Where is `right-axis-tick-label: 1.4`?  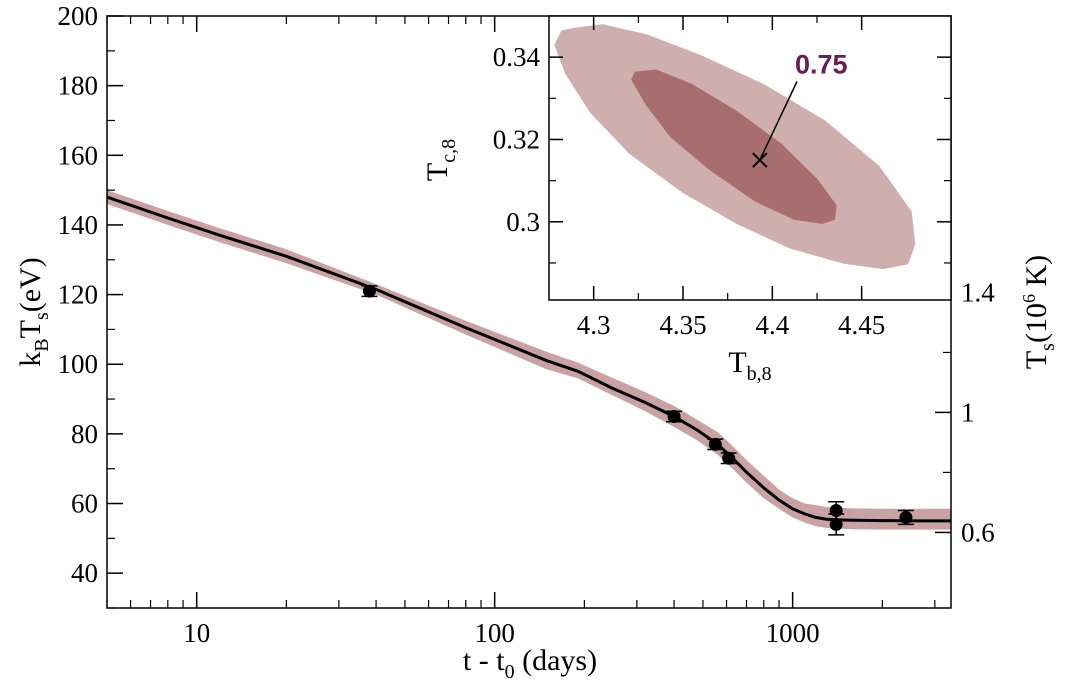 right-axis-tick-label: 1.4 is located at coordinates (978, 292).